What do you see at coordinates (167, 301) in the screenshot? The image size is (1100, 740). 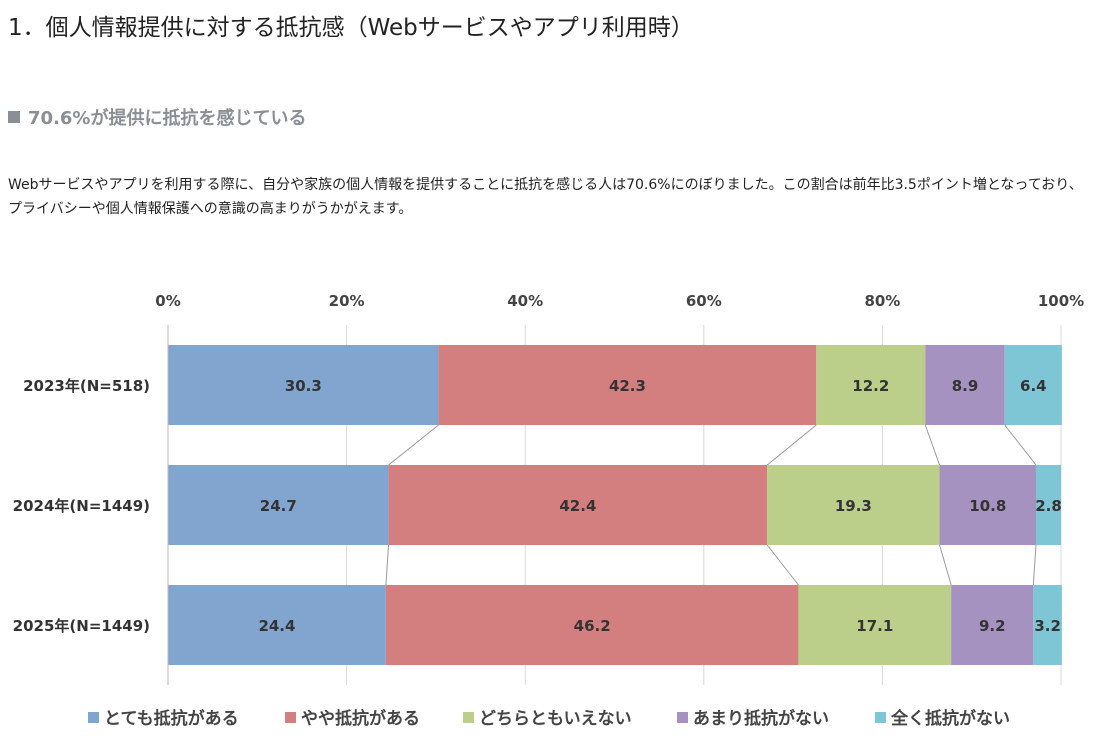 I see `x-tick-label: 0%` at bounding box center [167, 301].